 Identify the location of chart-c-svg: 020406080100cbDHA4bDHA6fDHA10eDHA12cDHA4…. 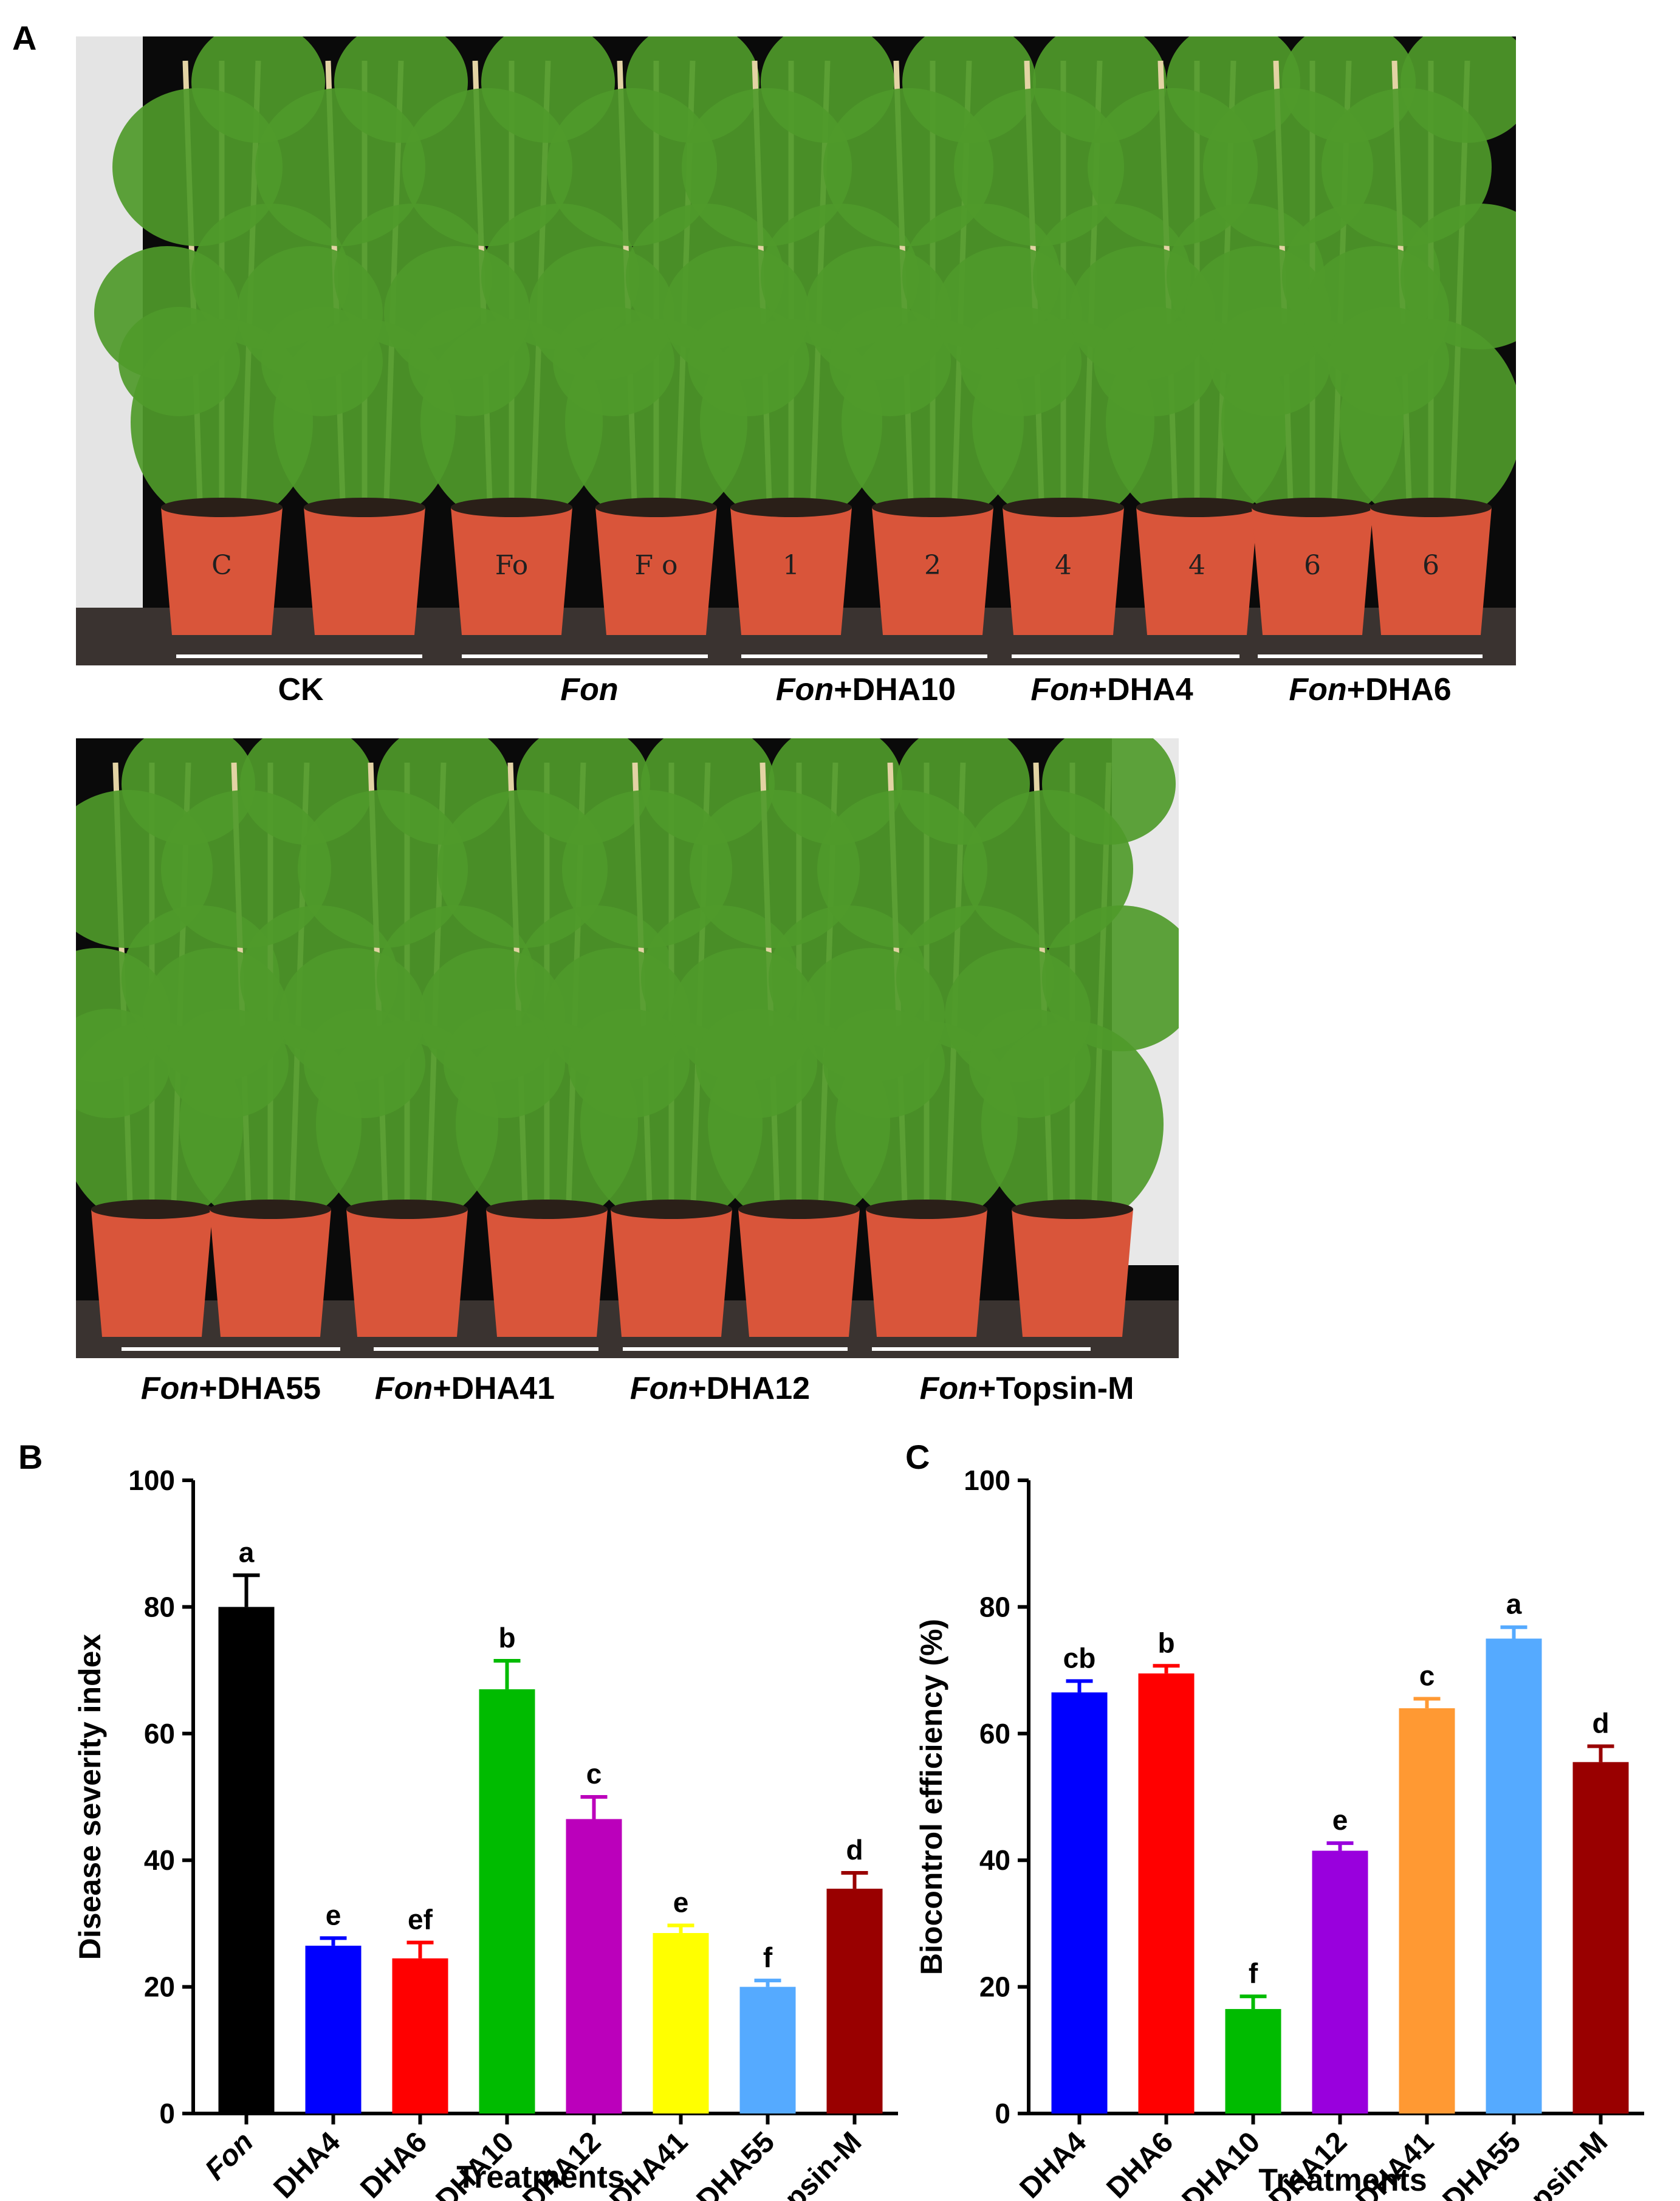
(1279, 1833).